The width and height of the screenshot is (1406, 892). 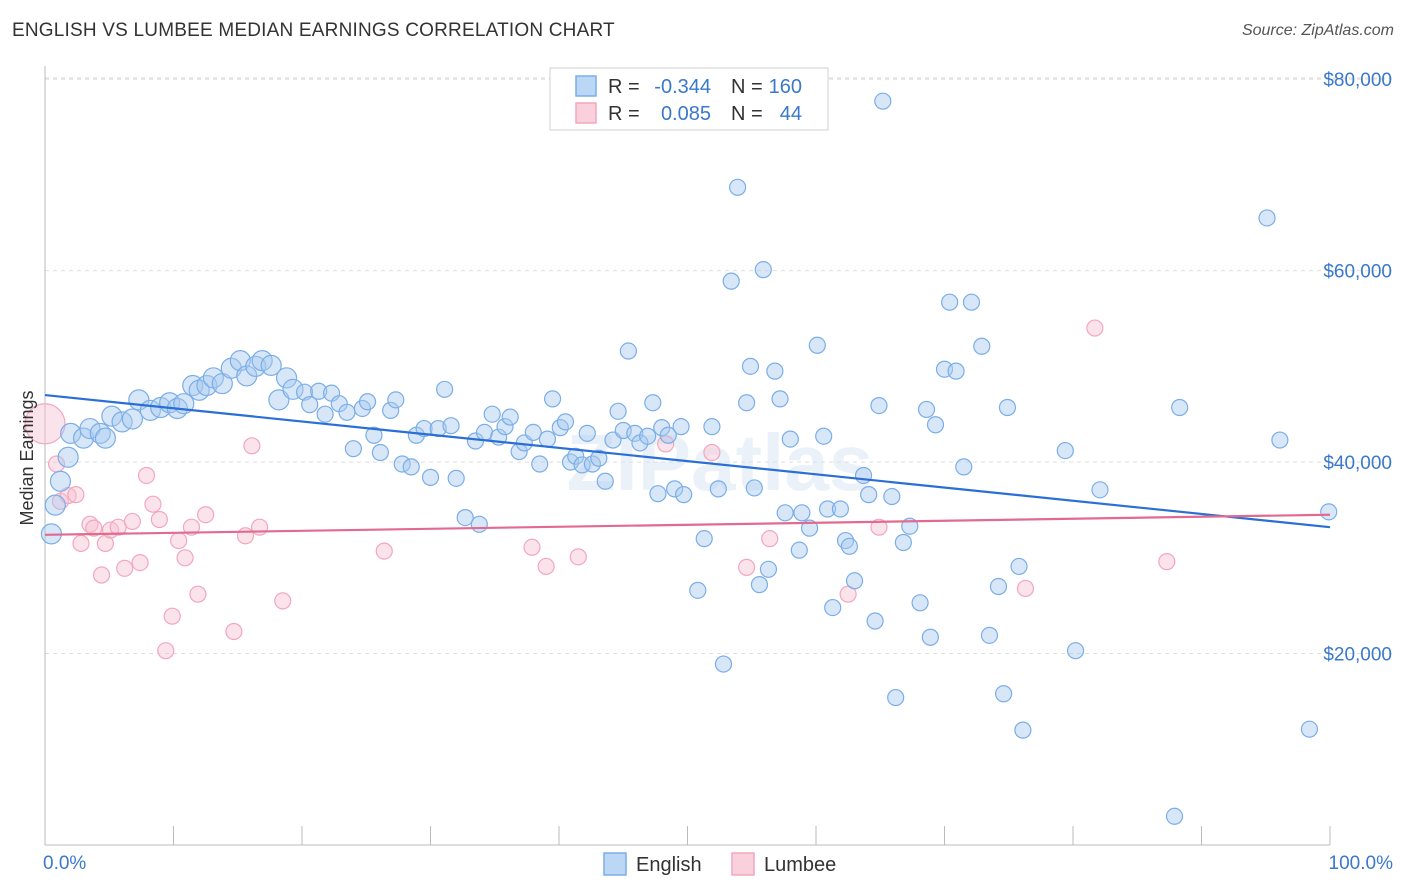 What do you see at coordinates (720, 462) in the screenshot?
I see `watermark: ZIPatlas` at bounding box center [720, 462].